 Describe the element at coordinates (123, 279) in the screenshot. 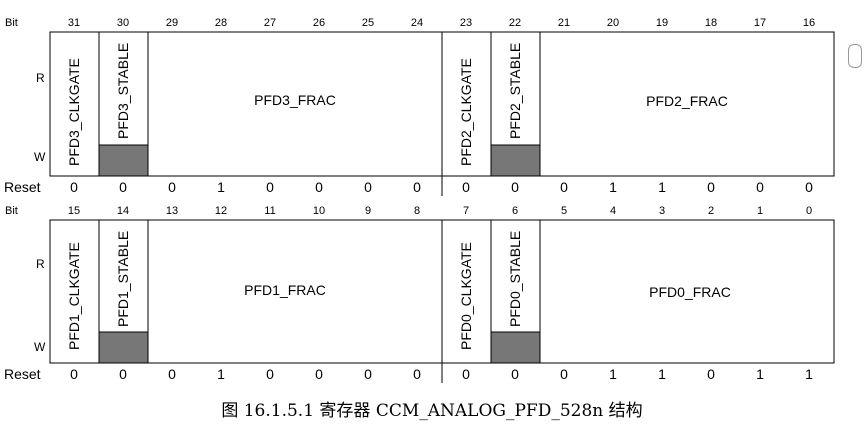

I see `field-stable: PFD1_STABLE` at that location.